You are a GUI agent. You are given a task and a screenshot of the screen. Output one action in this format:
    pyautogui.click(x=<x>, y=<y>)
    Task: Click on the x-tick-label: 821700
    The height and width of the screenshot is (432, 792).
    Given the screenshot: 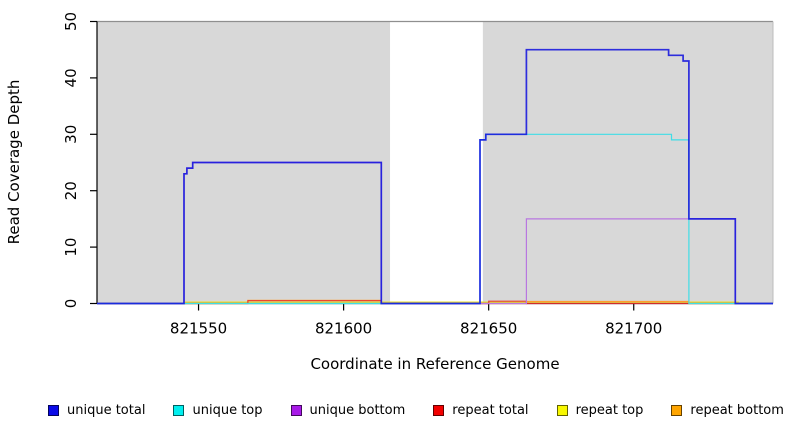 What is the action you would take?
    pyautogui.click(x=633, y=329)
    